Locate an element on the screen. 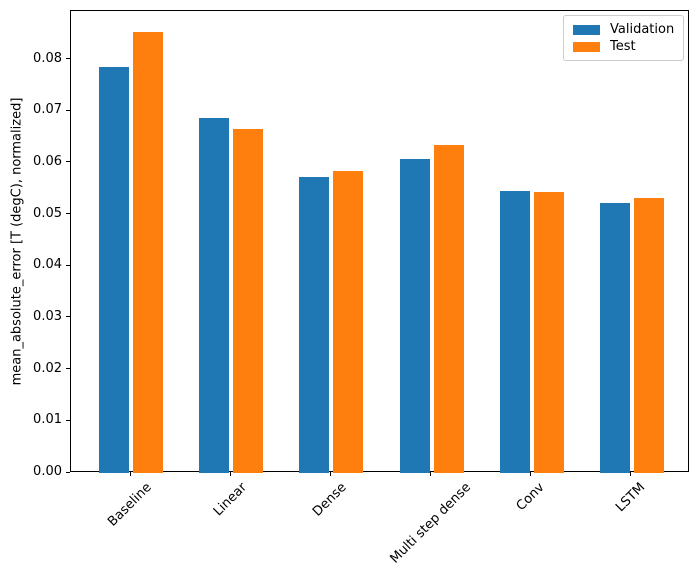 The width and height of the screenshot is (700, 582). bar-test-baseline is located at coordinates (148, 252).